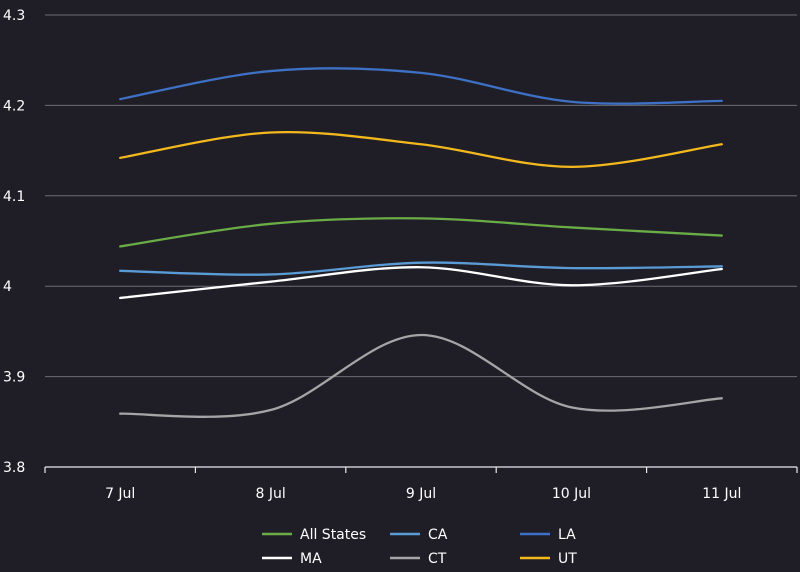 This screenshot has width=800, height=572. I want to click on series-line-ut, so click(421, 150).